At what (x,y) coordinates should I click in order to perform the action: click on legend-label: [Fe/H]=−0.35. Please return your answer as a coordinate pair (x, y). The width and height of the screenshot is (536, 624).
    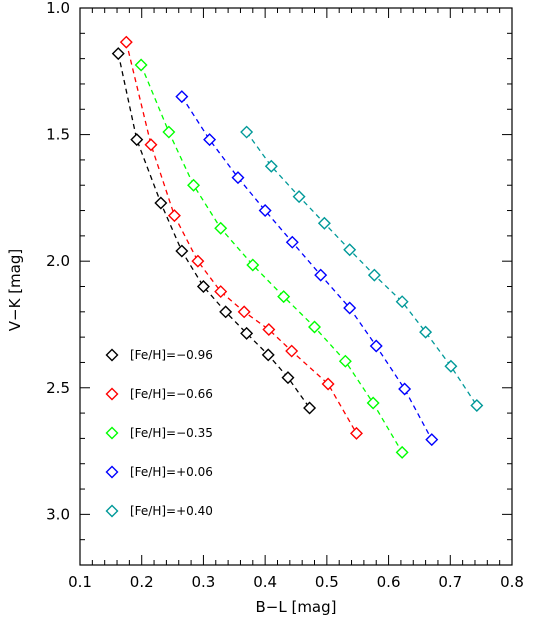
    Looking at the image, I should click on (171, 433).